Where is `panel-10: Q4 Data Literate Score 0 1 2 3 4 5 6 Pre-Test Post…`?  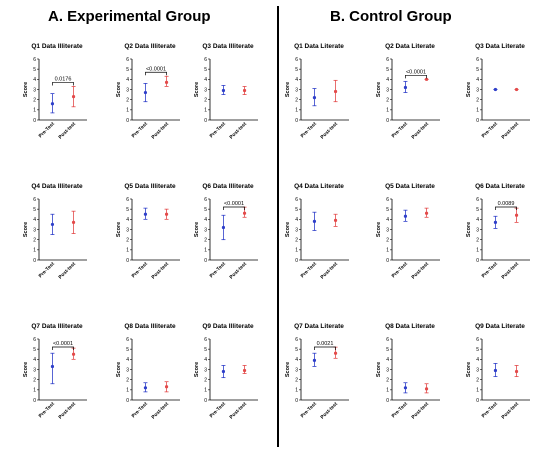
panel-10: Q4 Data Literate Score 0 1 2 3 4 5 6 Pre-Test Post… is located at coordinates (317, 232).